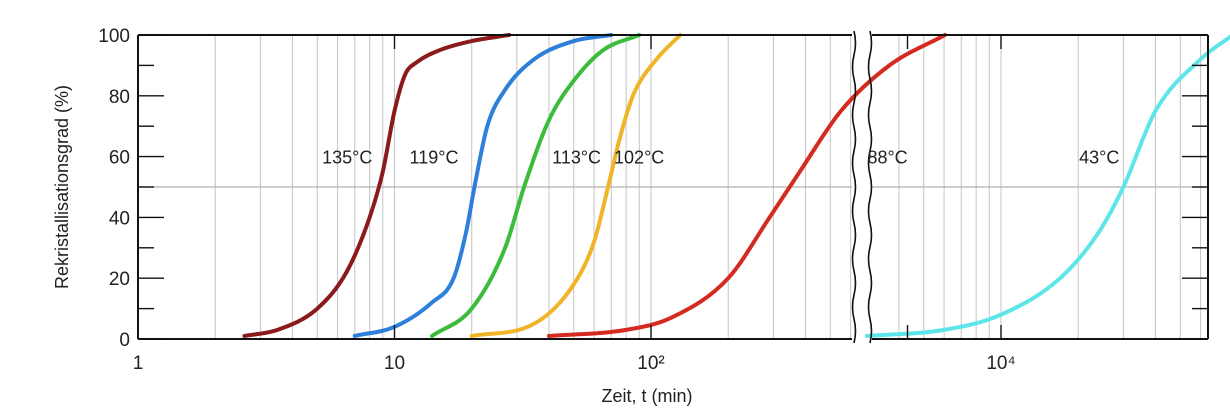 The width and height of the screenshot is (1230, 409). I want to click on curve-label: 119°C, so click(434, 158).